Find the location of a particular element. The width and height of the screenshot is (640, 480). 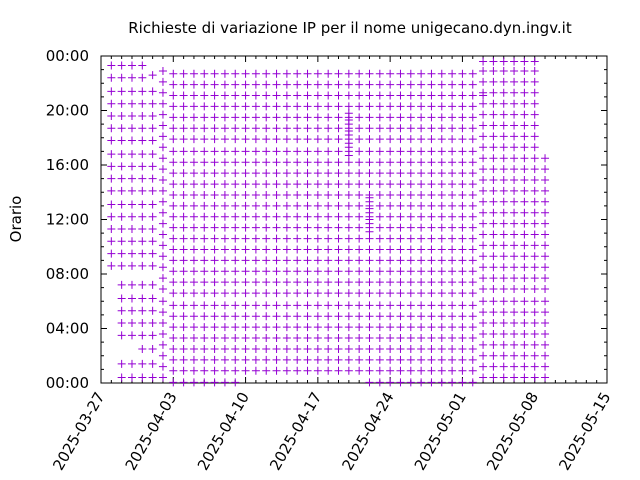

y-tick-label: 12:00 is located at coordinates (67, 220).